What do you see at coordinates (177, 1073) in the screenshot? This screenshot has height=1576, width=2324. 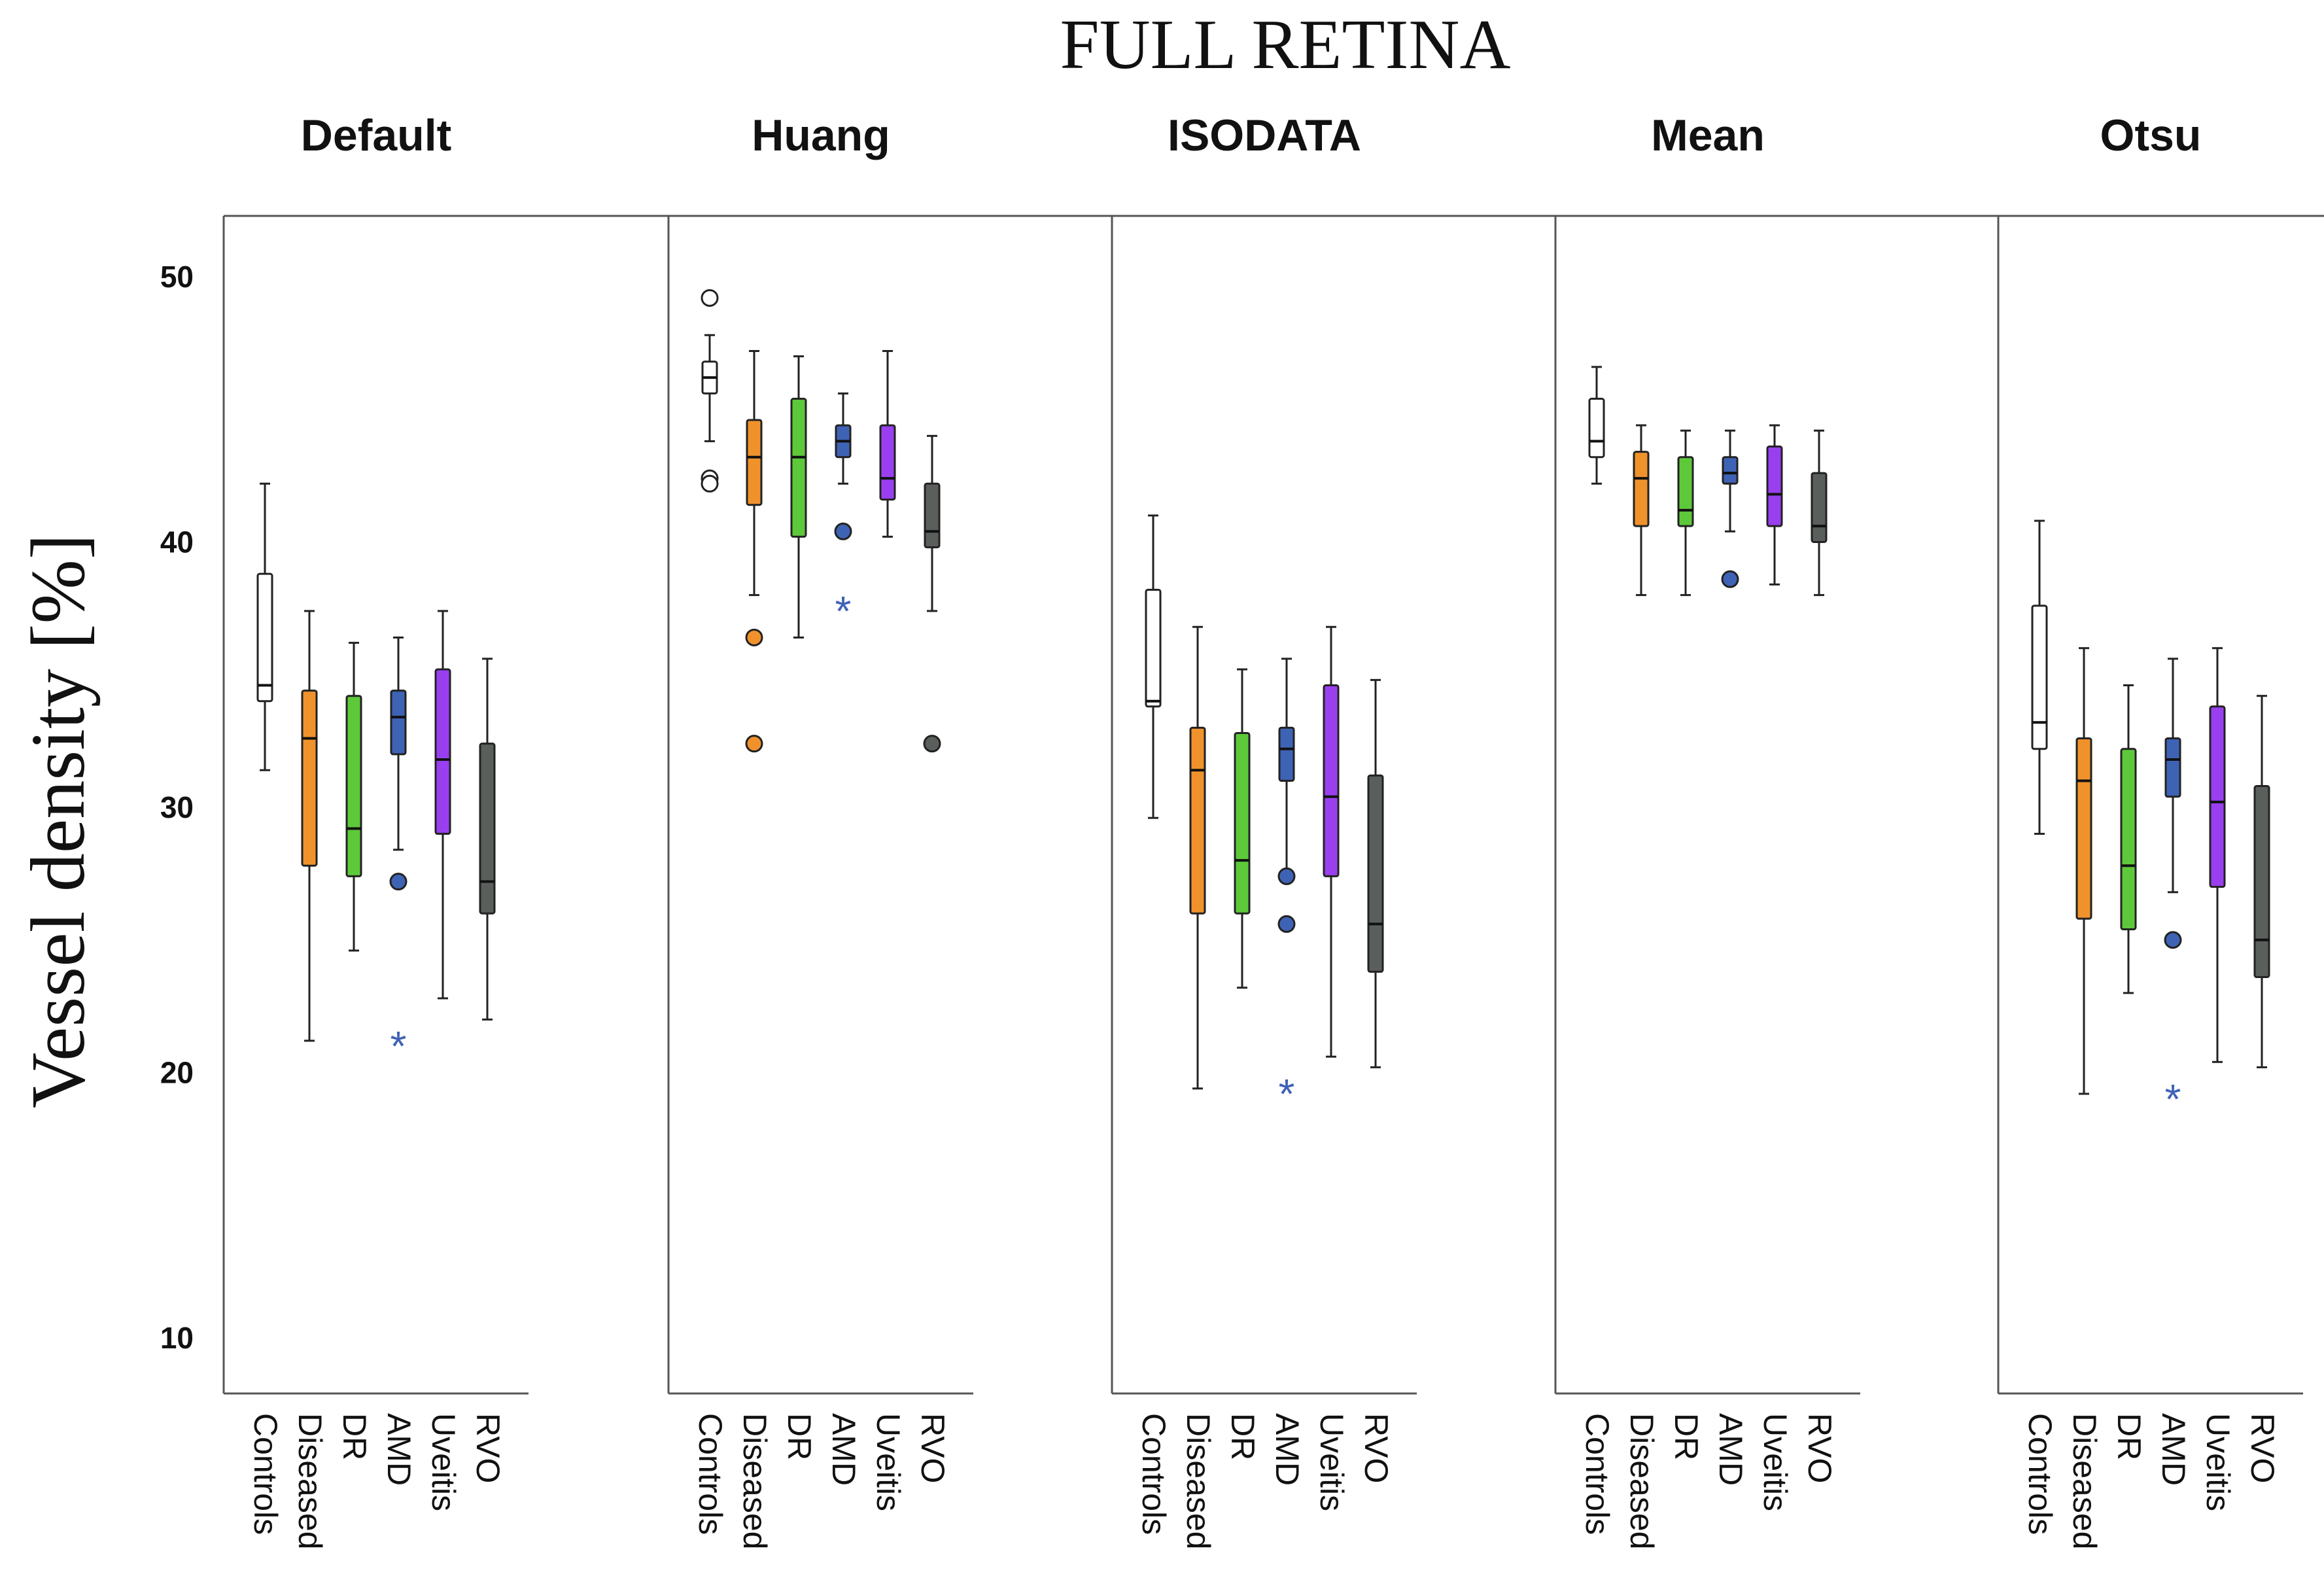 I see `y-tick-label: 20` at bounding box center [177, 1073].